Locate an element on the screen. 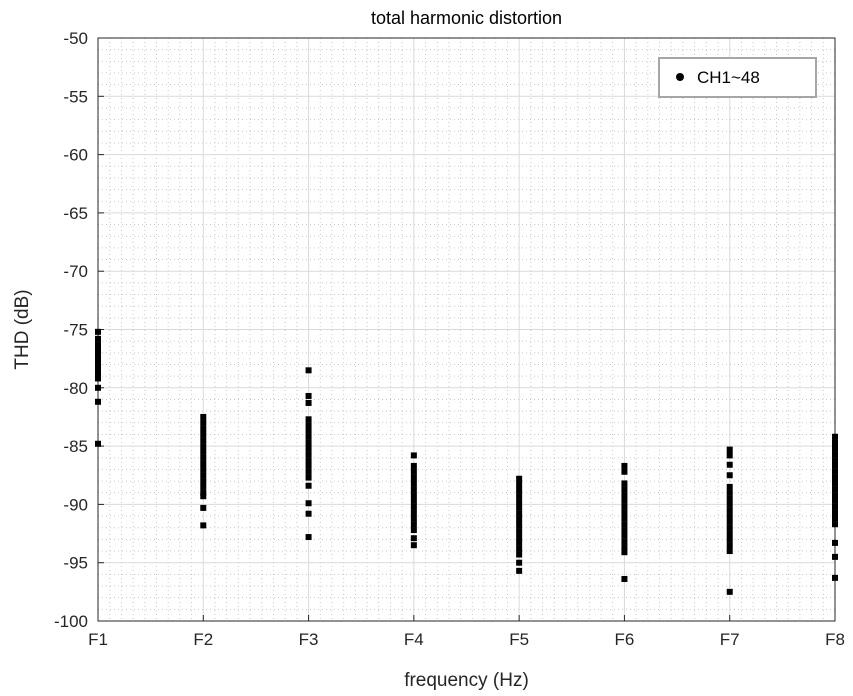 This screenshot has width=853, height=696. x-tick-label: F6 is located at coordinates (625, 639).